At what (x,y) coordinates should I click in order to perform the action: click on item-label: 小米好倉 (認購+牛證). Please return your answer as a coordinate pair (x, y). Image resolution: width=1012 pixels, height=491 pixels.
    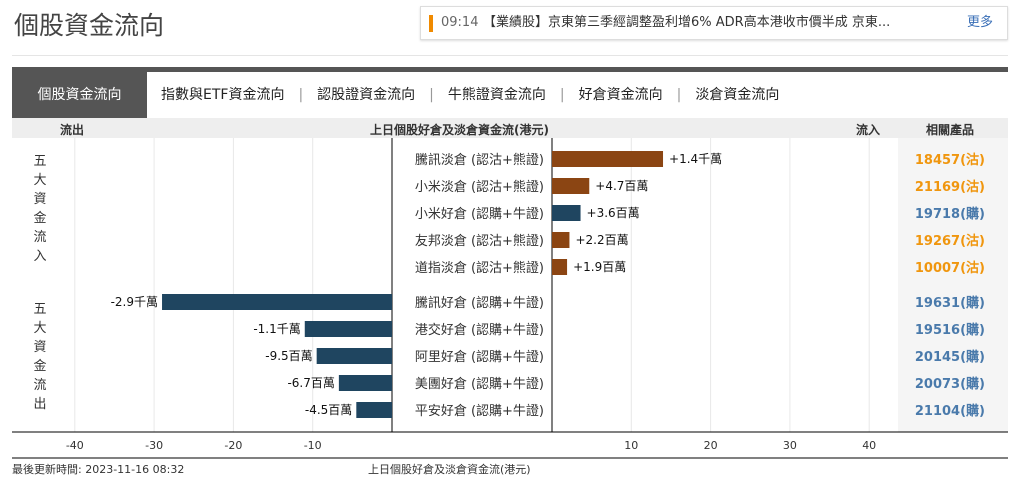
    Looking at the image, I should click on (479, 214).